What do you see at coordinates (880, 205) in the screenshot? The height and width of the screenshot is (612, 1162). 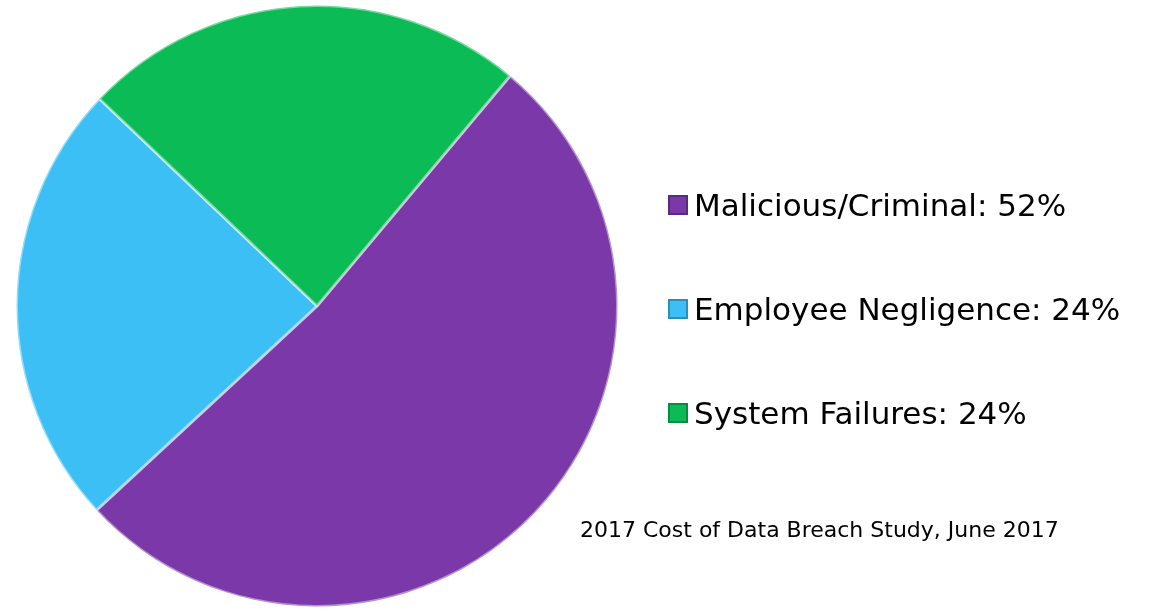 I see `legend-label: Malicious/Criminal: 52%` at bounding box center [880, 205].